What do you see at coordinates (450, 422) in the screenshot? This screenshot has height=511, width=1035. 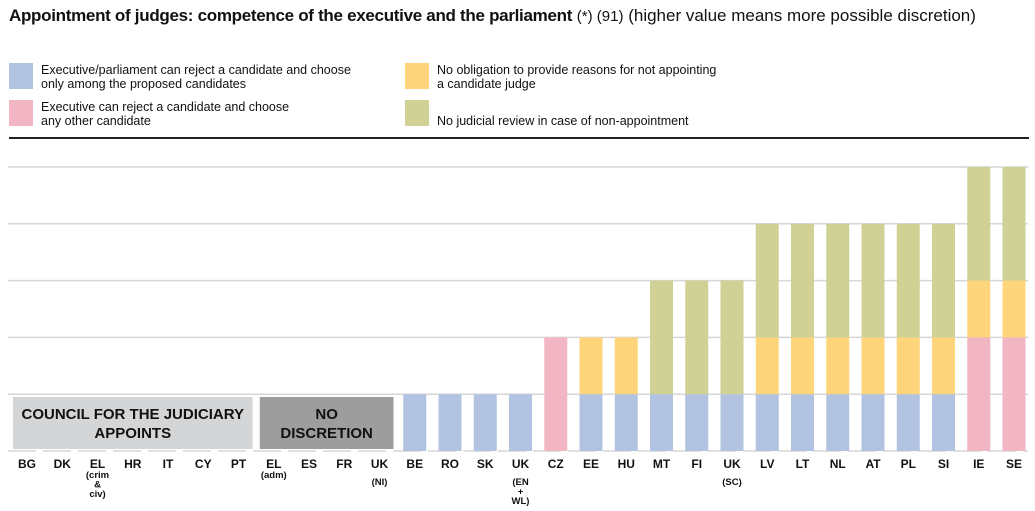 I see `bar-segment-ro` at bounding box center [450, 422].